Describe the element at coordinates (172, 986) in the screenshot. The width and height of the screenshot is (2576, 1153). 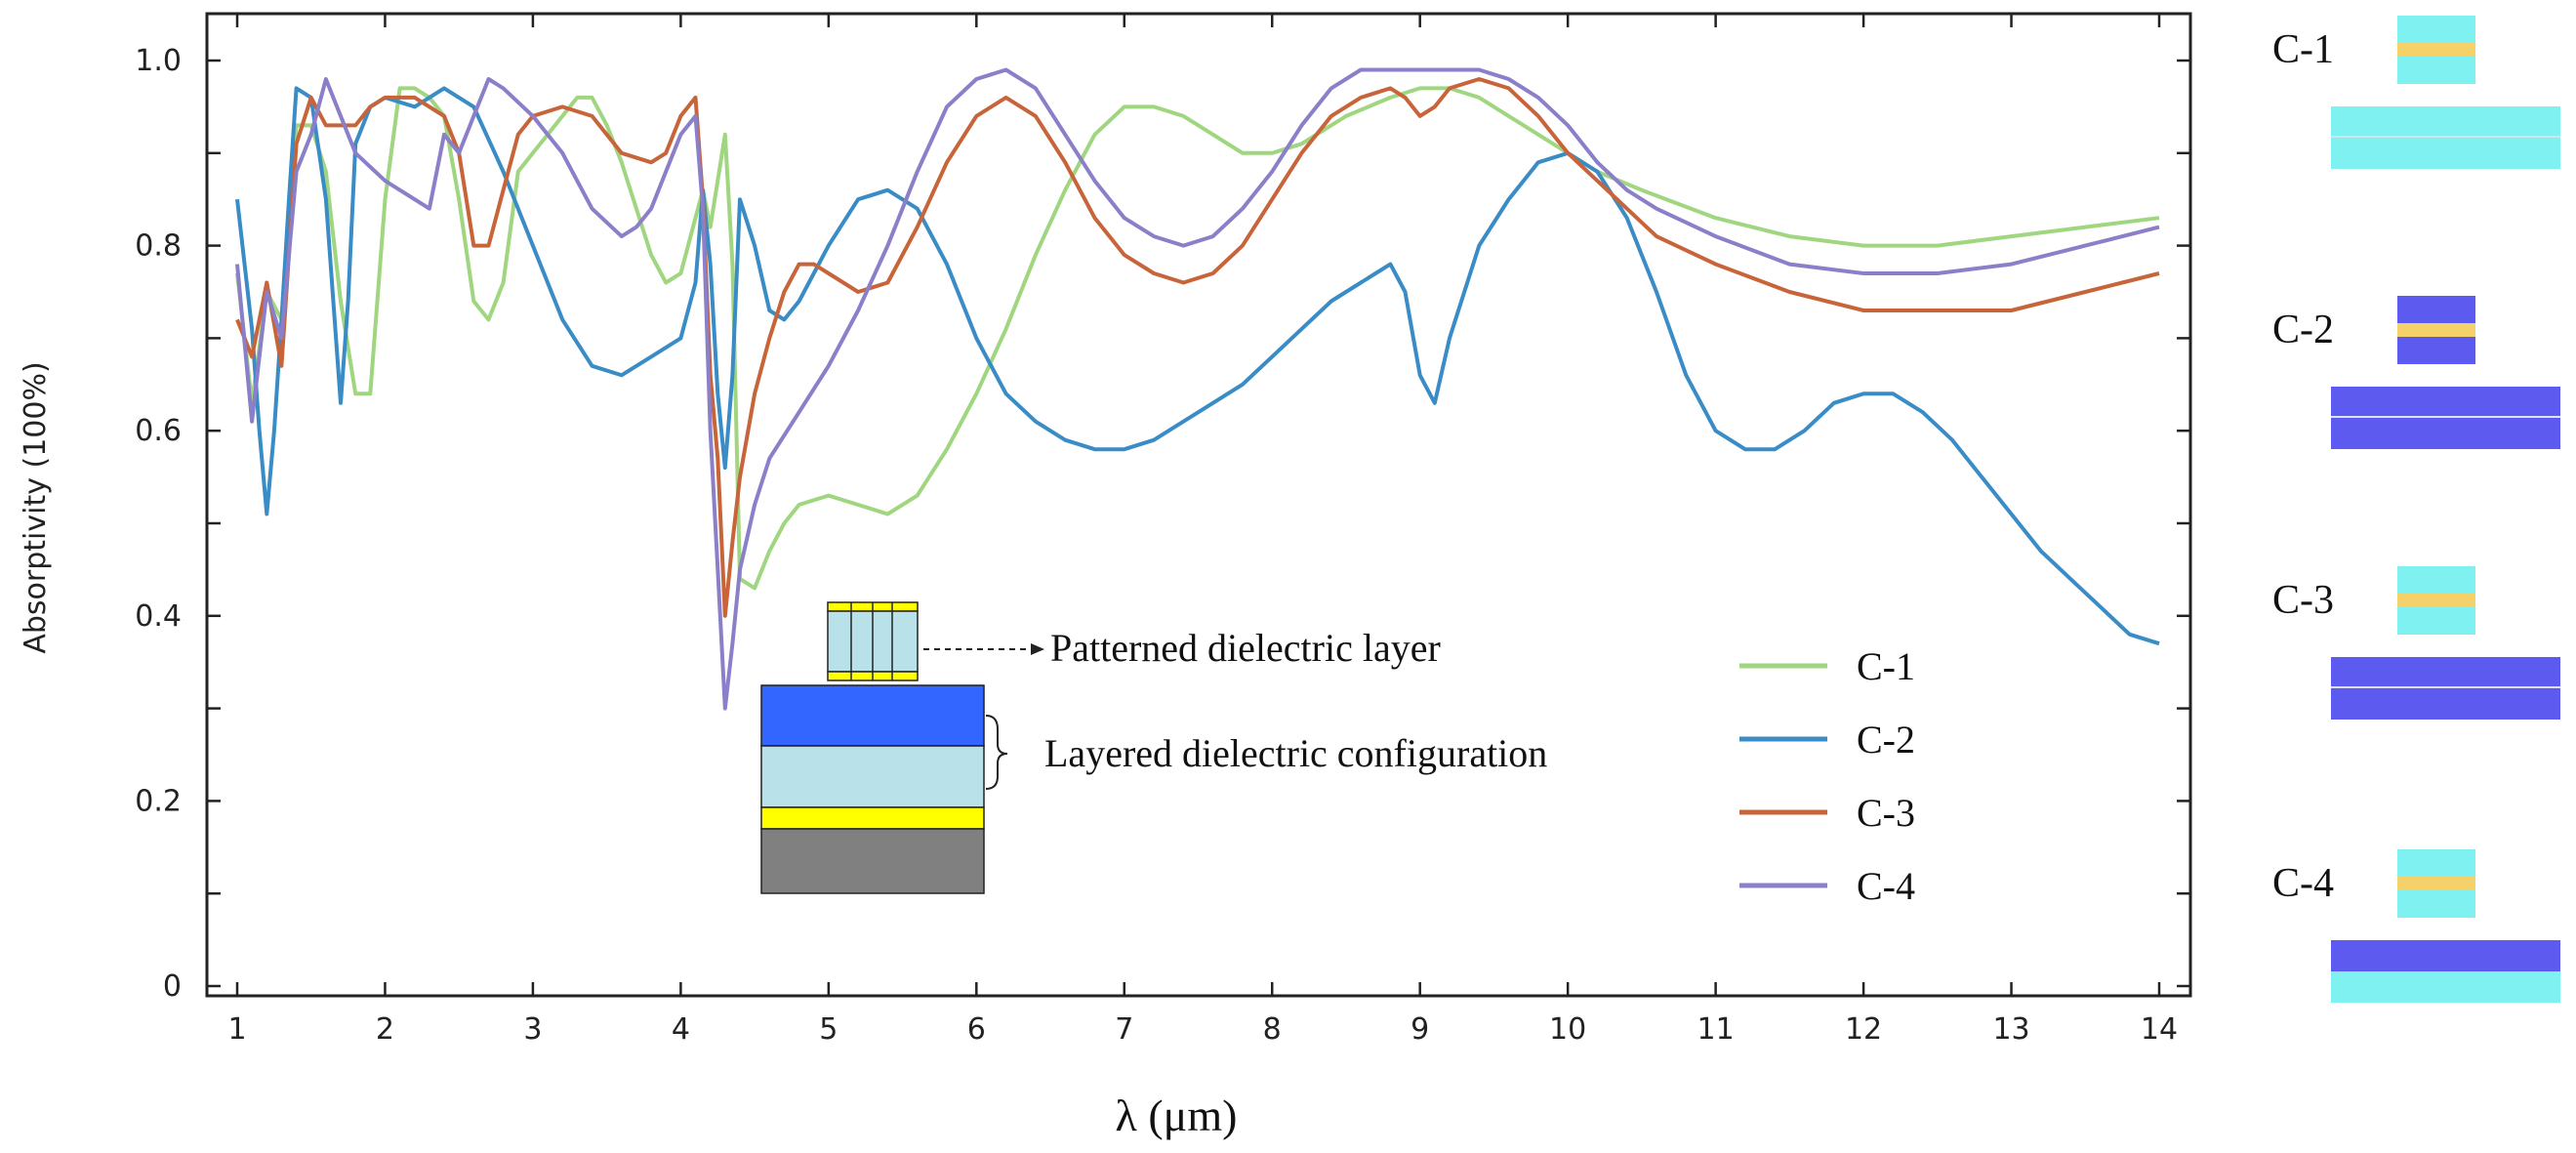
I see `y-tick-label: 0` at that location.